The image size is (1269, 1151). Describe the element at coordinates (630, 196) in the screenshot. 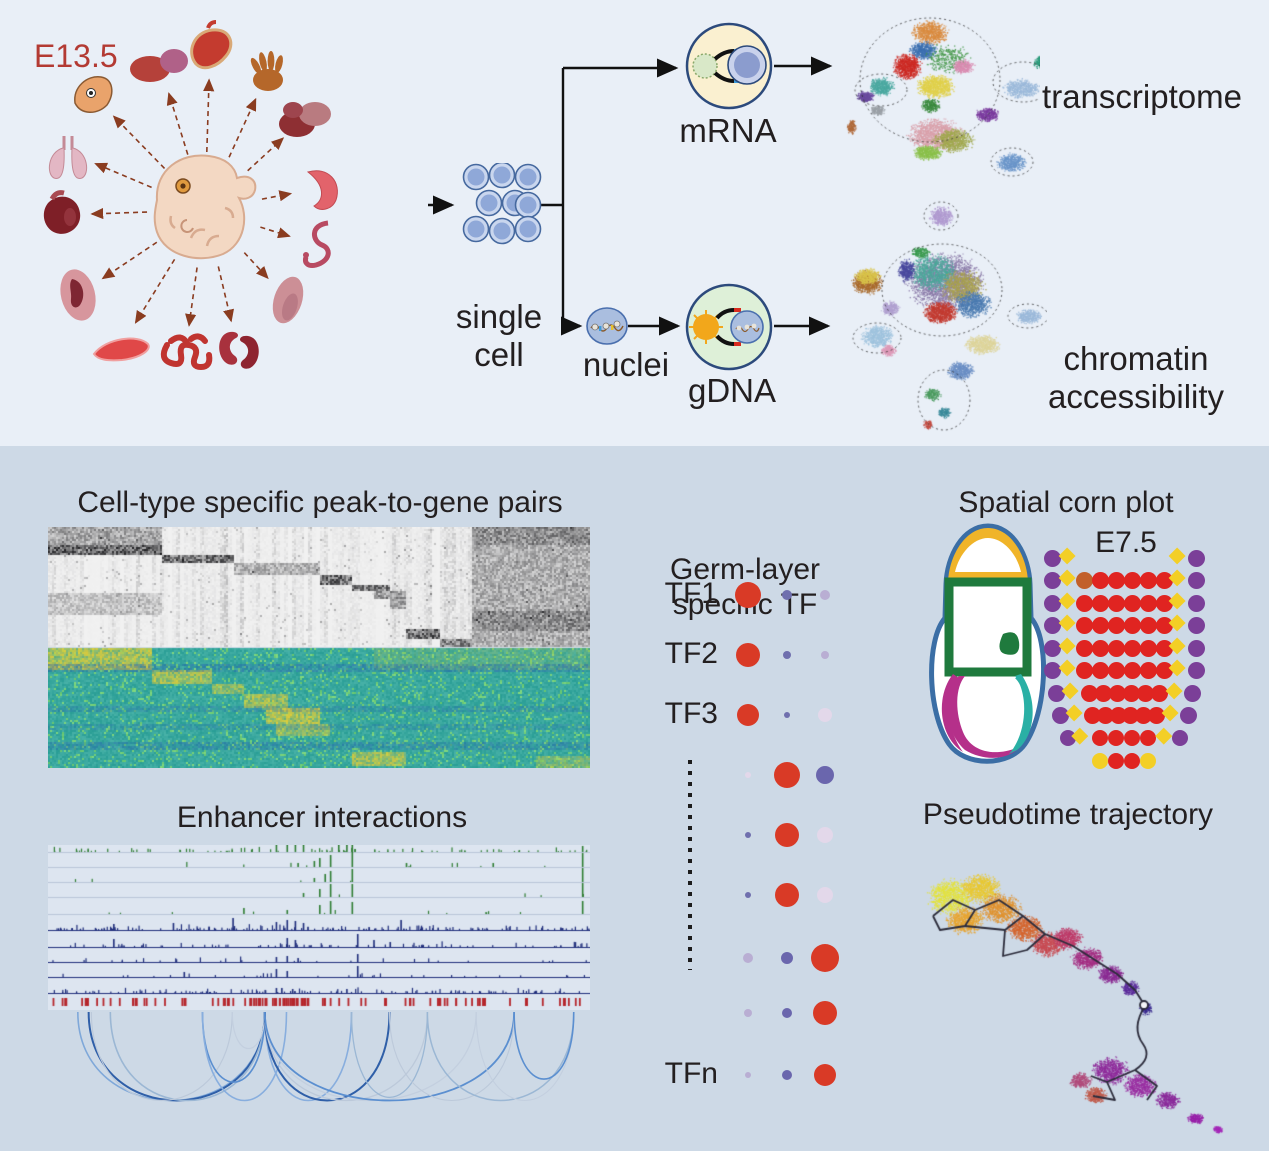

I see `workflow-flow-lines` at that location.